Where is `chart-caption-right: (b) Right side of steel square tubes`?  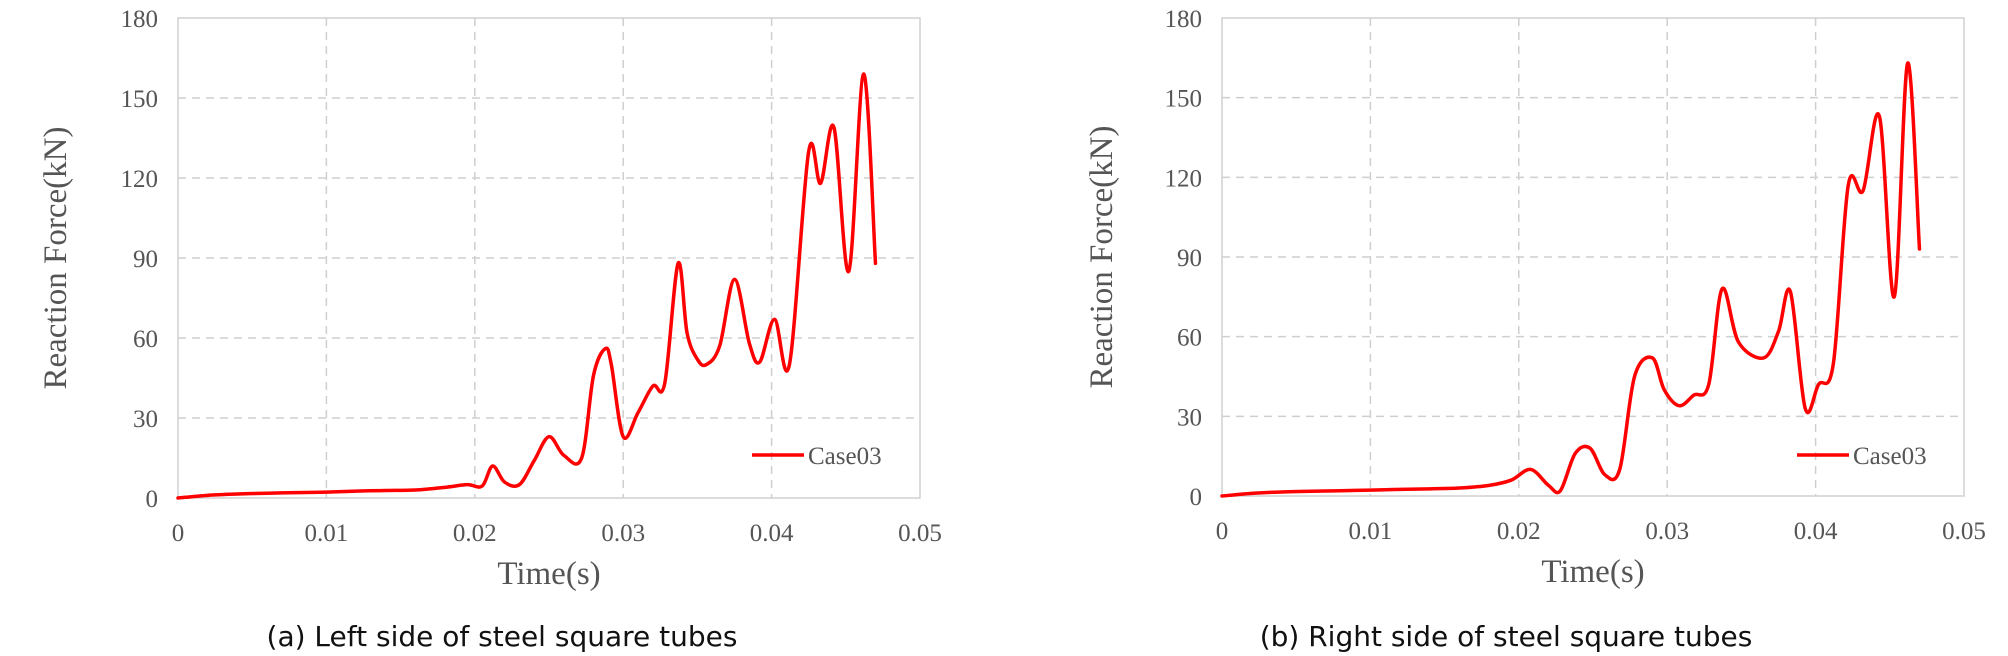 chart-caption-right: (b) Right side of steel square tubes is located at coordinates (1506, 636).